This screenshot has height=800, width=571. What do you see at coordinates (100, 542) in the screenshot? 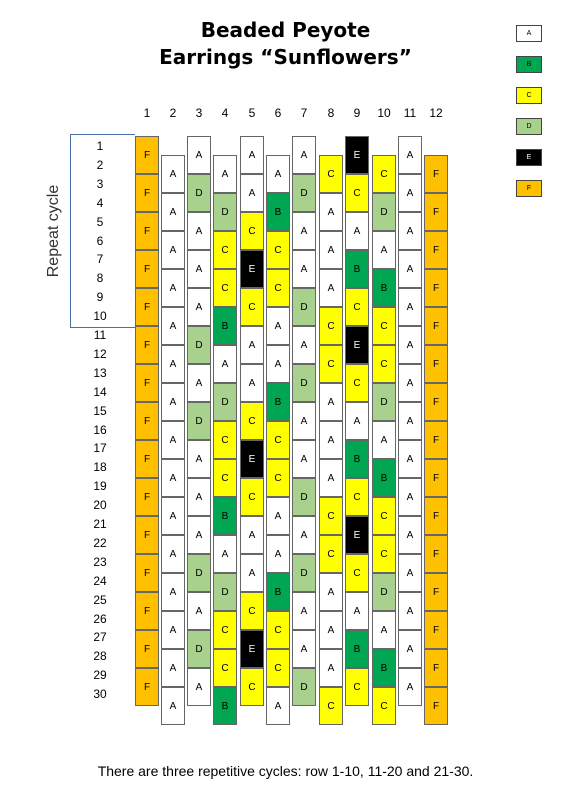
I see `row-number: 22` at bounding box center [100, 542].